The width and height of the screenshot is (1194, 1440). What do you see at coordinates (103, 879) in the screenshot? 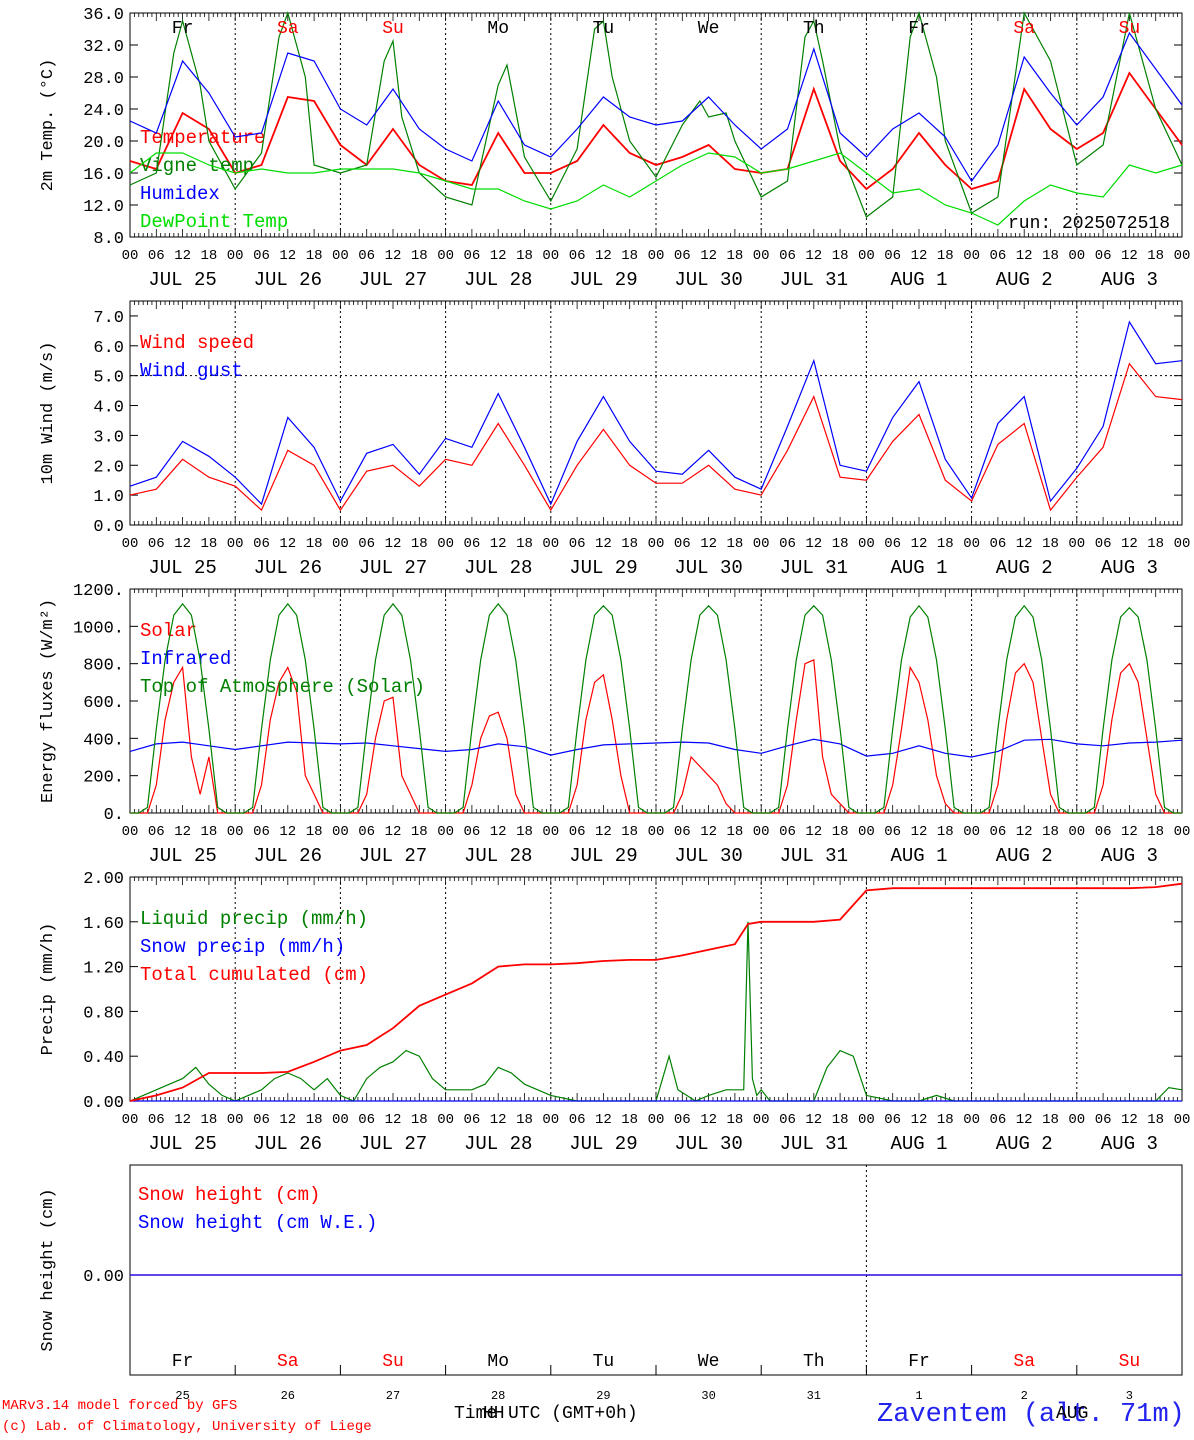
I see `y-tick-label: 2.00` at bounding box center [103, 879].